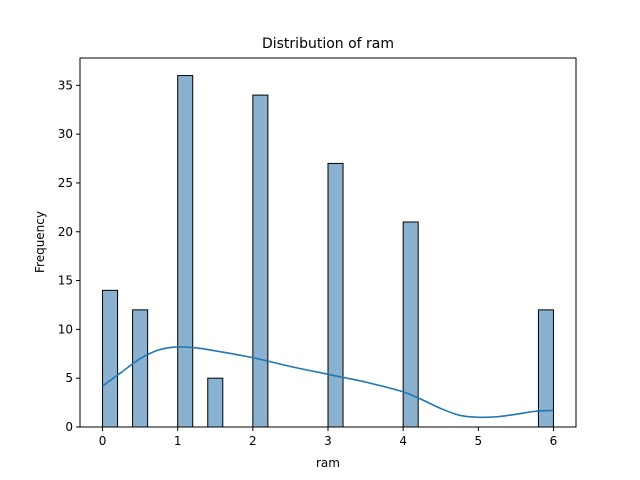 Image resolution: width=640 pixels, height=480 pixels. Describe the element at coordinates (403, 441) in the screenshot. I see `x-tick-label: 4` at that location.